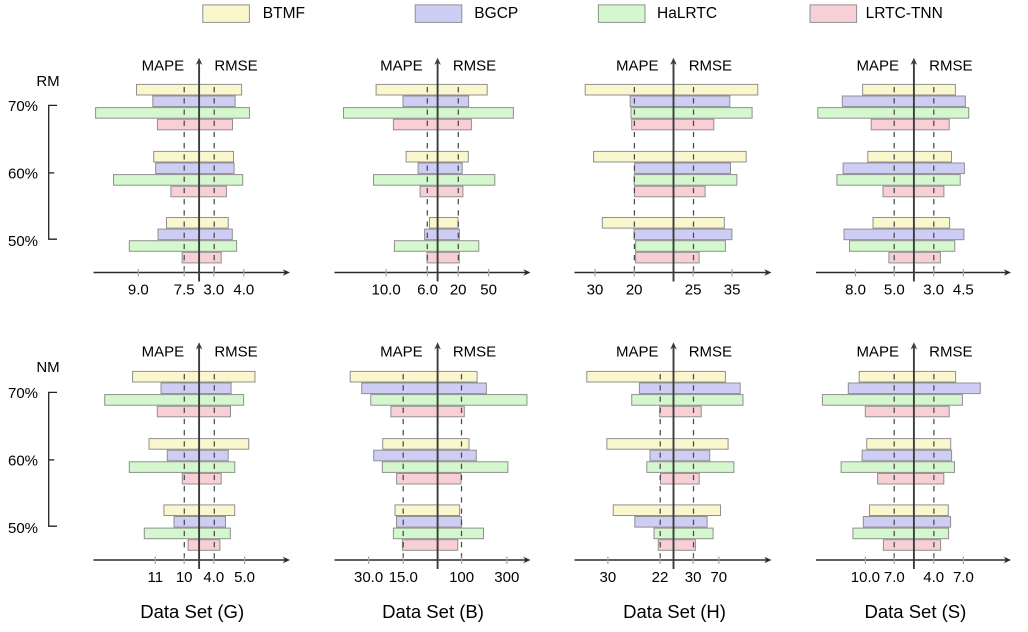  I want to click on svg-text: 11, so click(156, 577).